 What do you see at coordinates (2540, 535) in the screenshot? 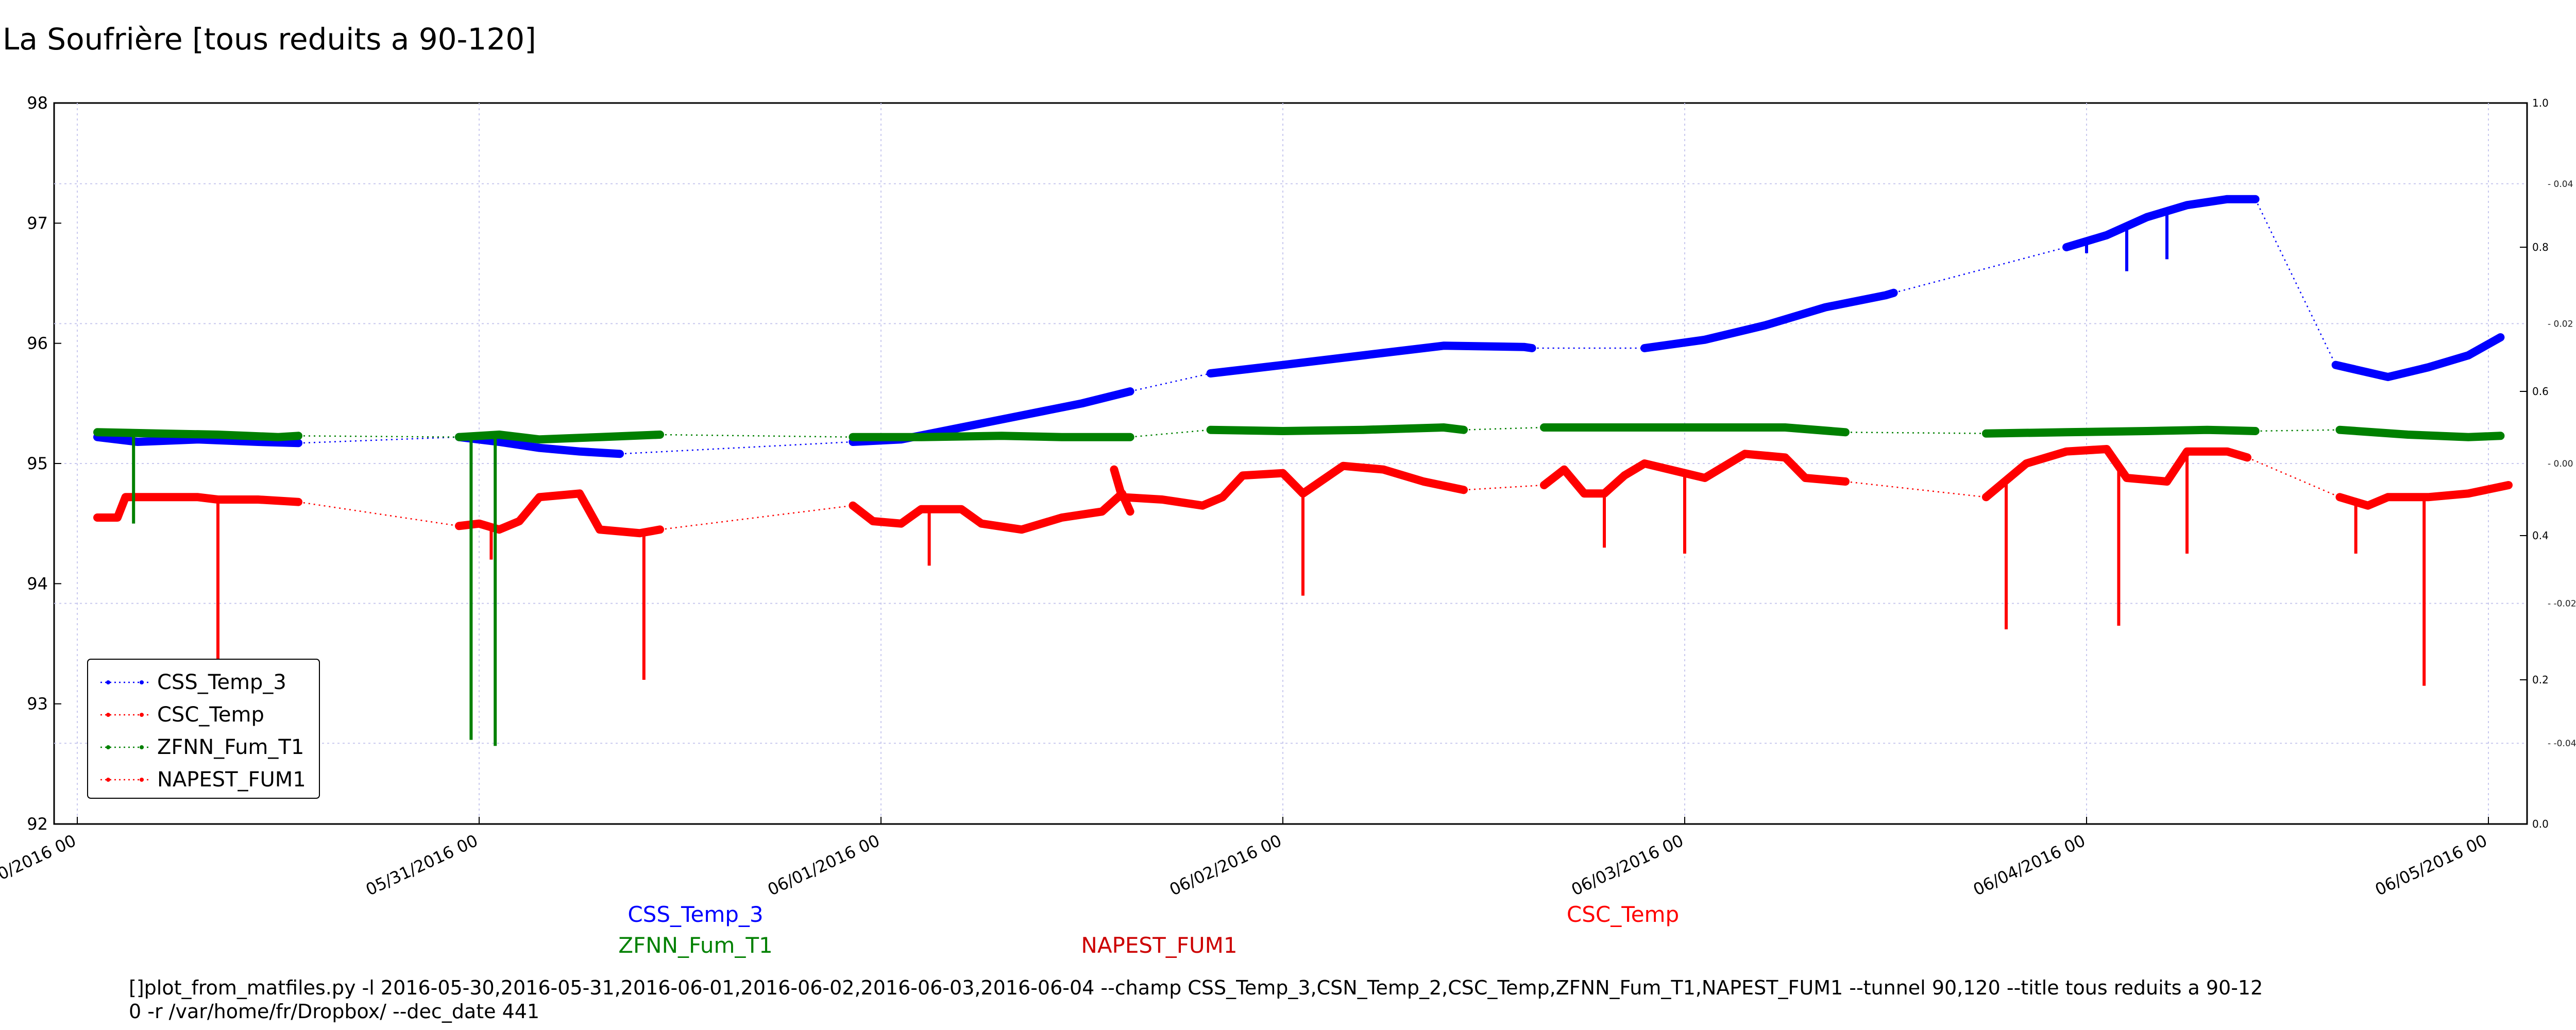
I see `y2-tick-label: 0.4` at bounding box center [2540, 535].